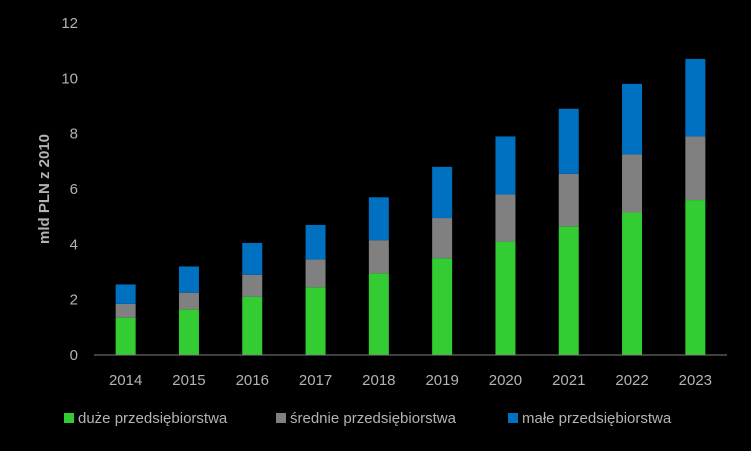 The width and height of the screenshot is (751, 451). I want to click on legend-label: małe przedsiębiorstwa, so click(597, 418).